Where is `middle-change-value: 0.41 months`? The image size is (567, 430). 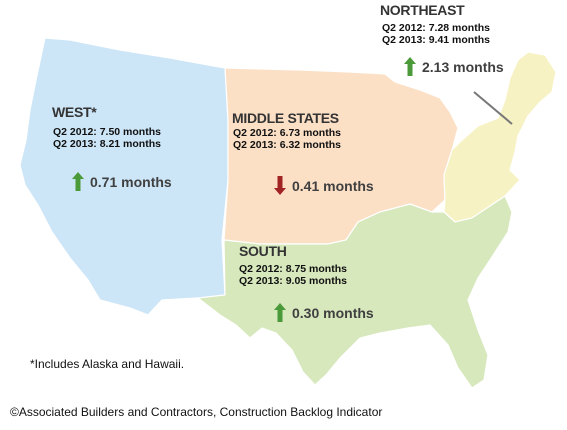
middle-change-value: 0.41 months is located at coordinates (333, 185).